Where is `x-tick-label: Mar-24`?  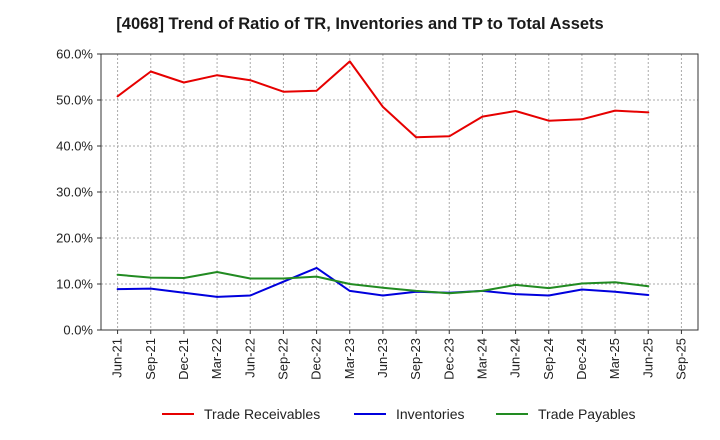
x-tick-label: Mar-24 is located at coordinates (481, 358).